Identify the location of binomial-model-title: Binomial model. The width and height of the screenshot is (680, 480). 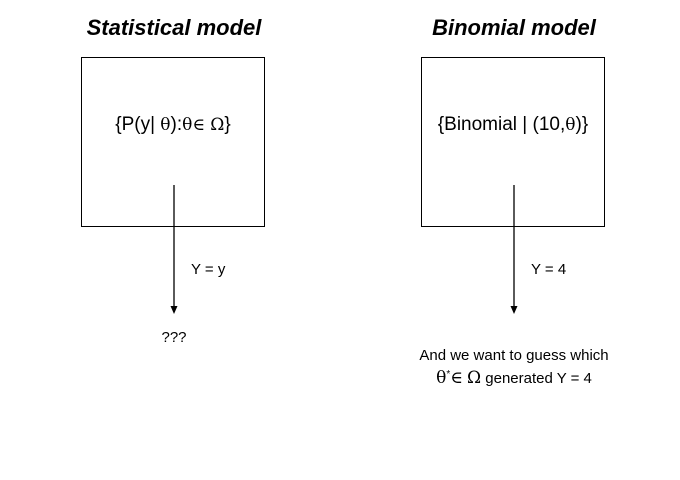
(514, 27).